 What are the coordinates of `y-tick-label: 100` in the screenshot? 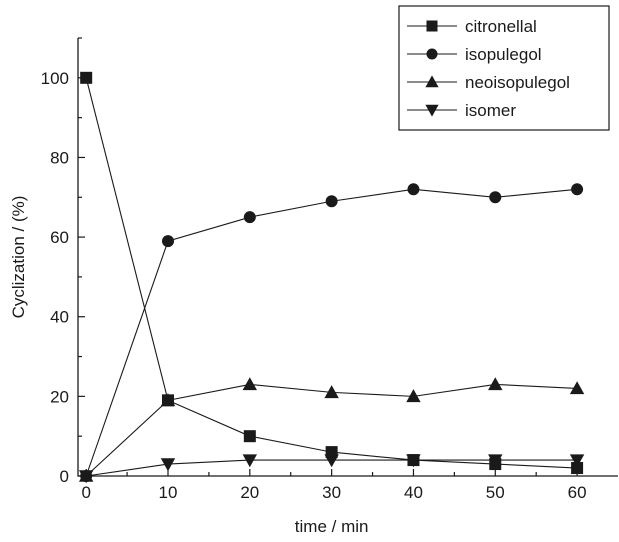 It's located at (55, 78).